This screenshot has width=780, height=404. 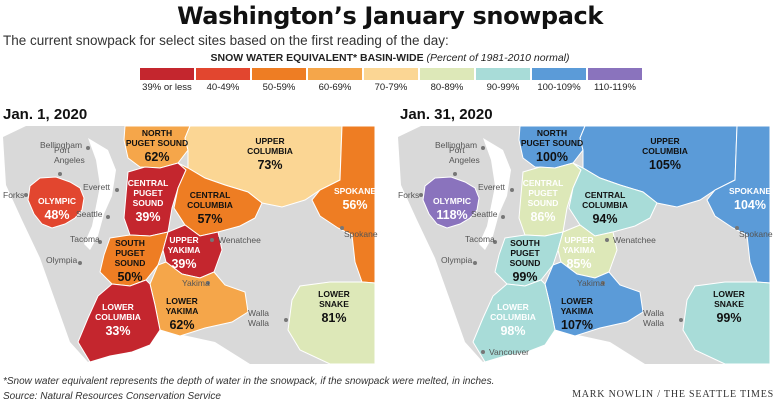 What do you see at coordinates (56, 202) in the screenshot?
I see `region-olympic` at bounding box center [56, 202].